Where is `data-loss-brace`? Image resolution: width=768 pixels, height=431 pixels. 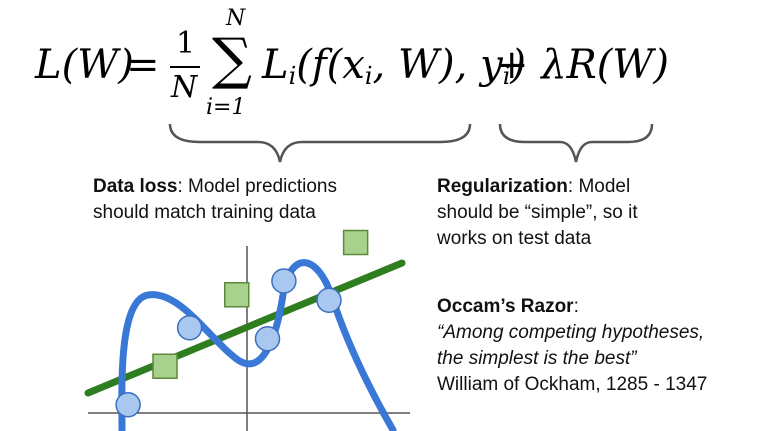
data-loss-brace is located at coordinates (320, 143).